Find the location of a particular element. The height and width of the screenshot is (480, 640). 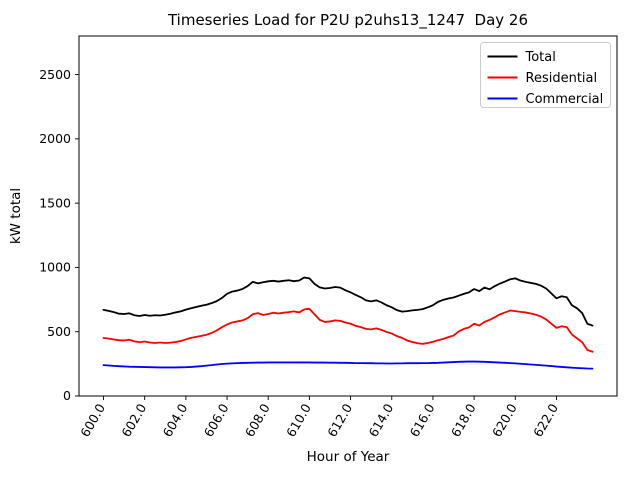

x-tick-label: 606.0 is located at coordinates (216, 420).